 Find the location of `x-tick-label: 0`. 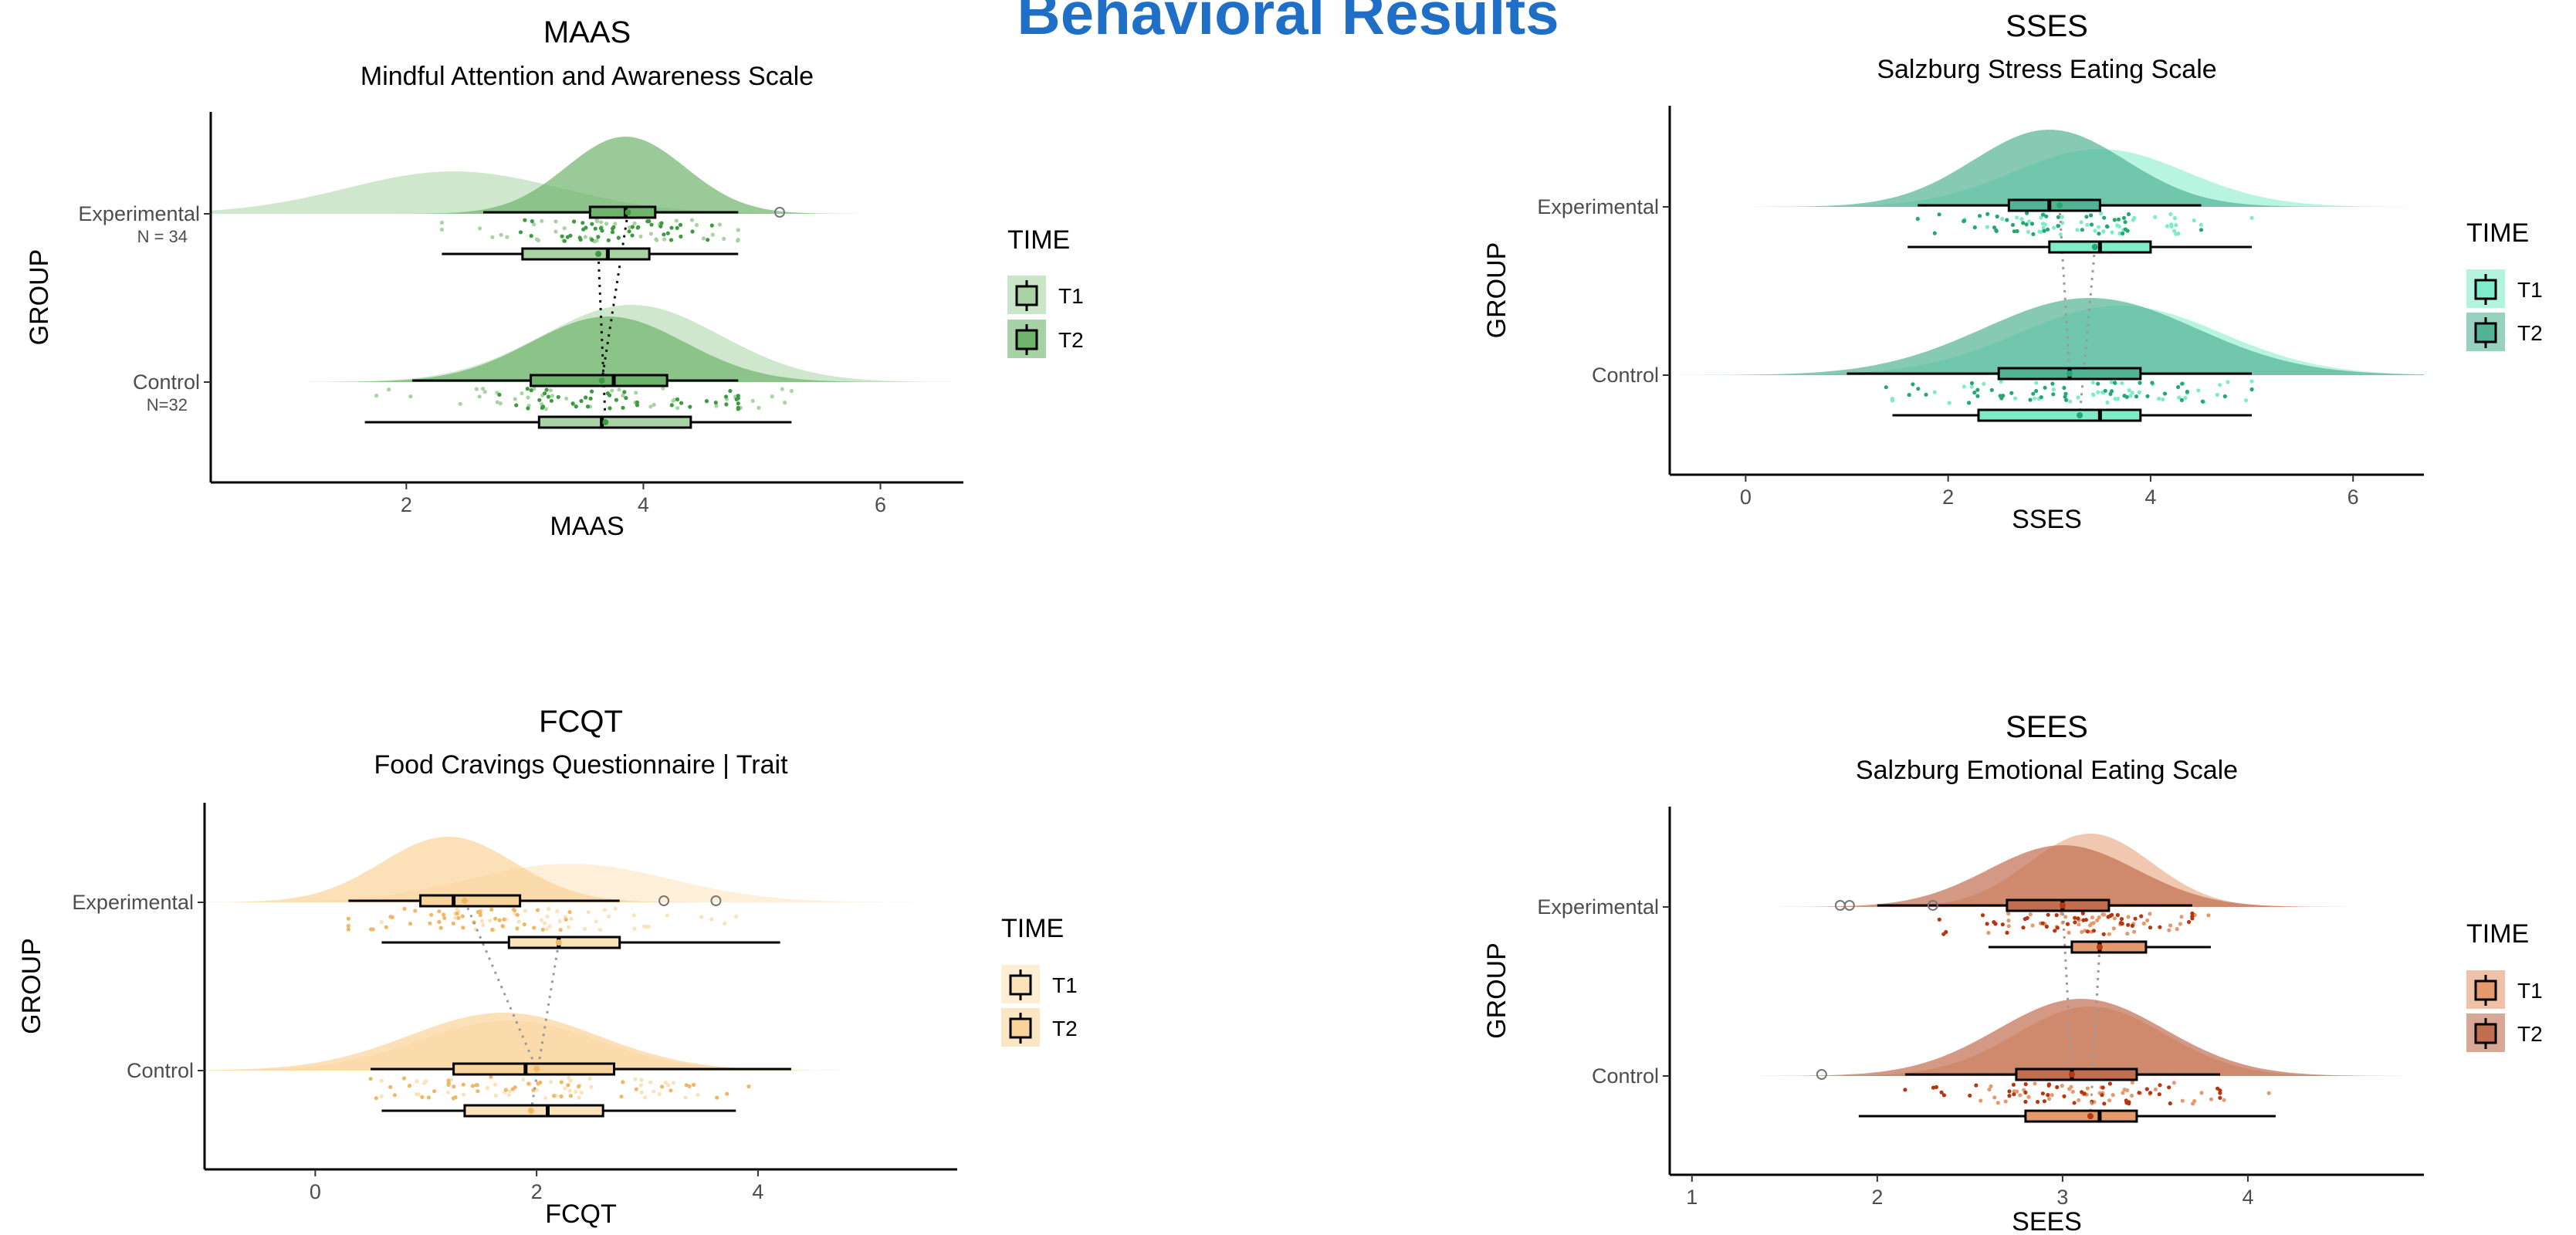

x-tick-label: 0 is located at coordinates (1746, 497).